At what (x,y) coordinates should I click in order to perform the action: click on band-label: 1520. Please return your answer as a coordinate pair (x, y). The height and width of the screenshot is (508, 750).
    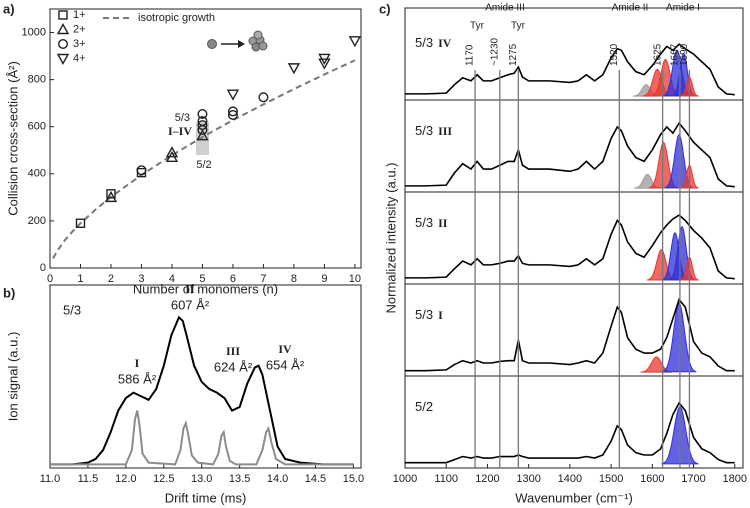
    Looking at the image, I should click on (614, 54).